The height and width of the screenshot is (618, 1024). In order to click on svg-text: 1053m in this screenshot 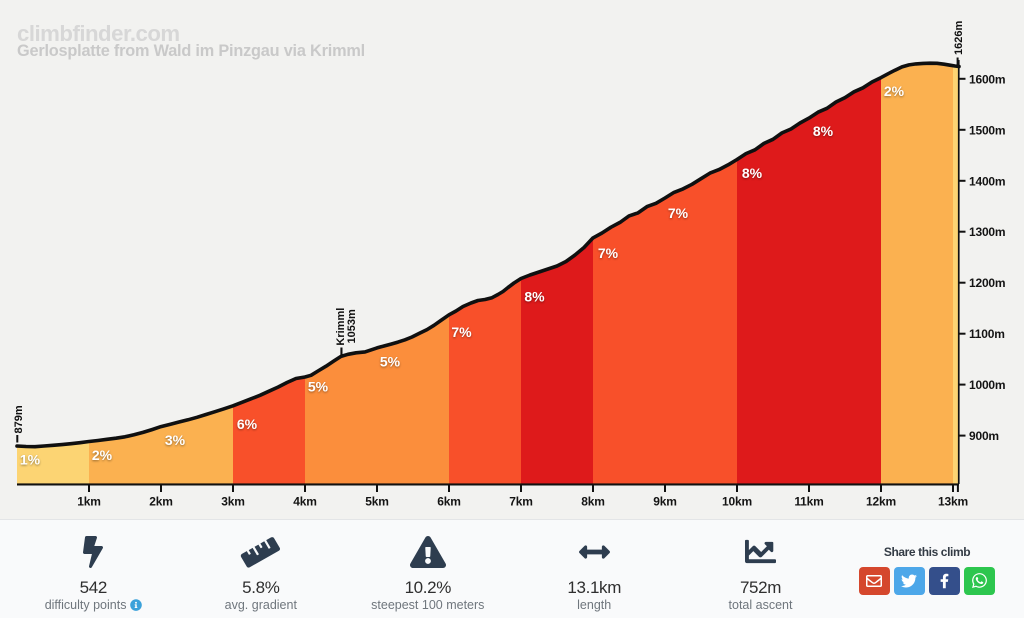, I will do `click(352, 326)`.